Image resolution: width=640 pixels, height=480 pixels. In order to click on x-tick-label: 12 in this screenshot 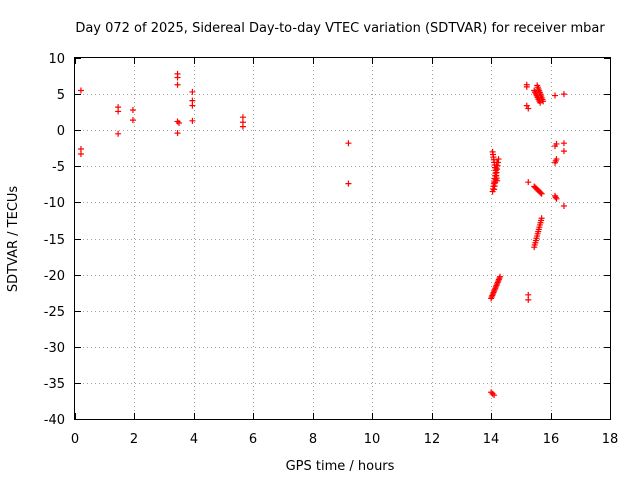, I will do `click(432, 439)`.